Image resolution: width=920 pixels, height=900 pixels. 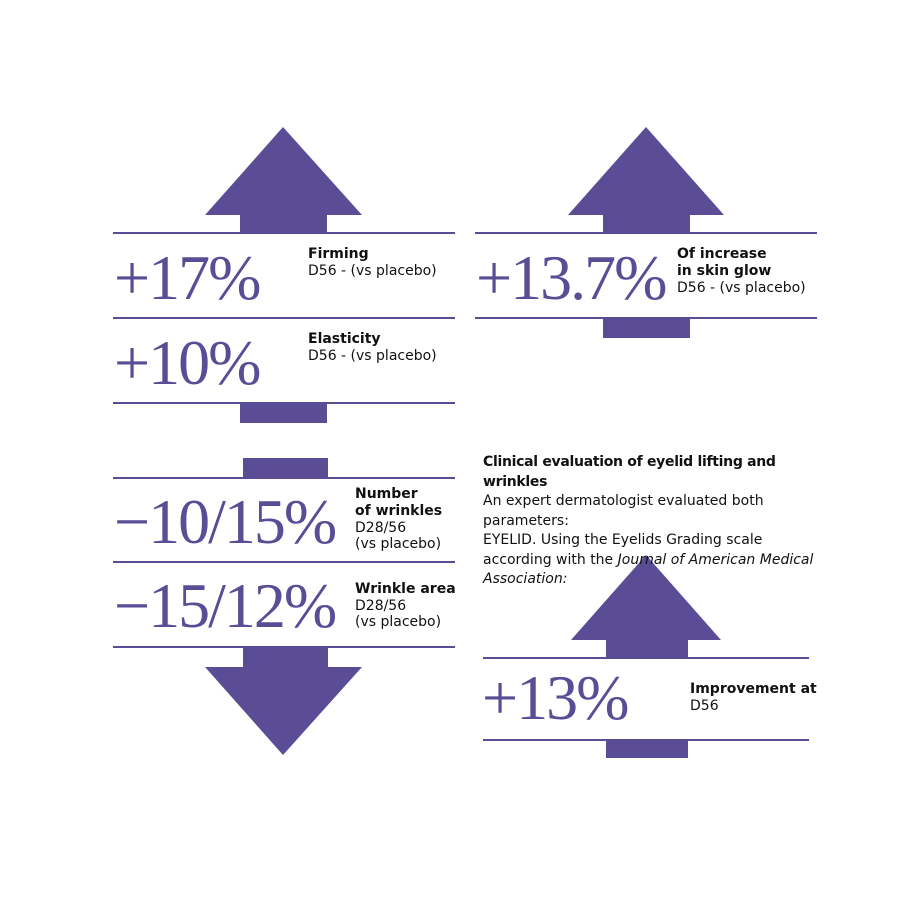 I want to click on stat-figure: +17%, so click(x=187, y=277).